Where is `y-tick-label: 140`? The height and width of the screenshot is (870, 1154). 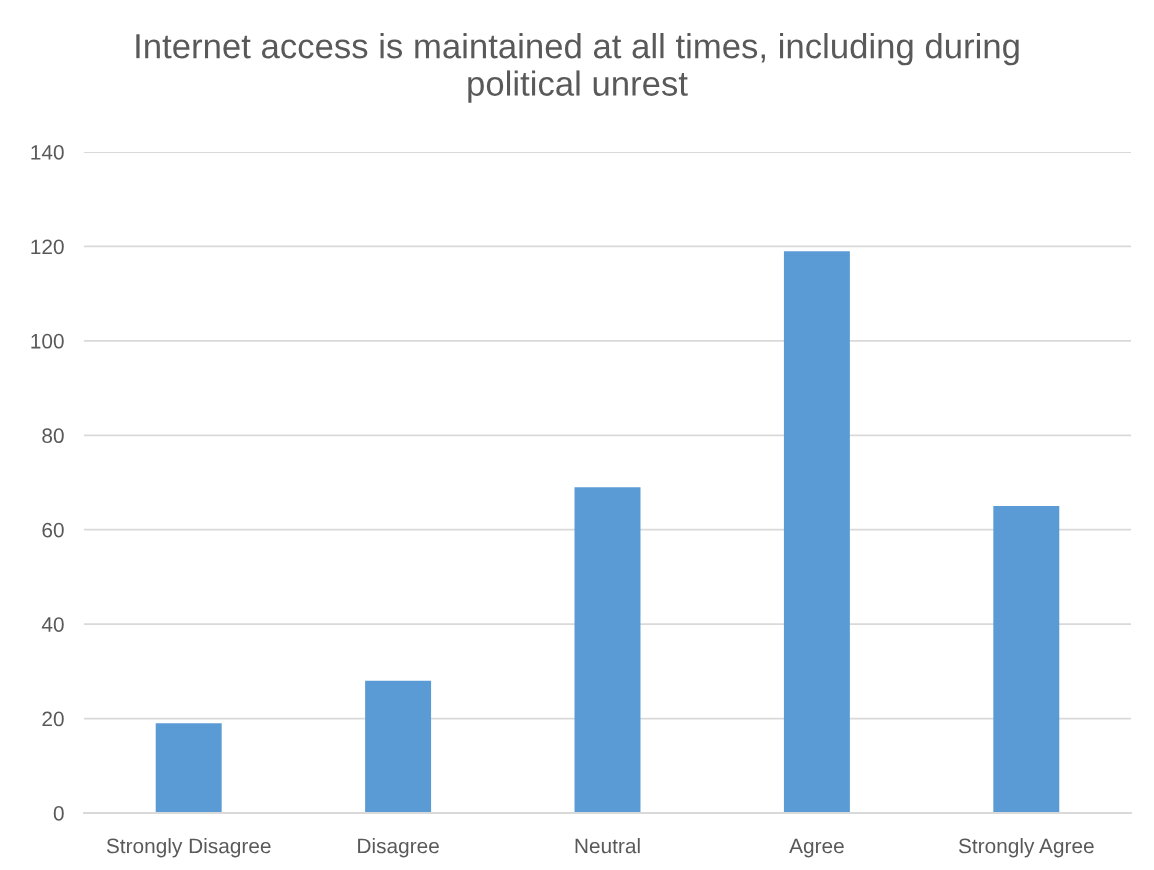
y-tick-label: 140 is located at coordinates (47, 152).